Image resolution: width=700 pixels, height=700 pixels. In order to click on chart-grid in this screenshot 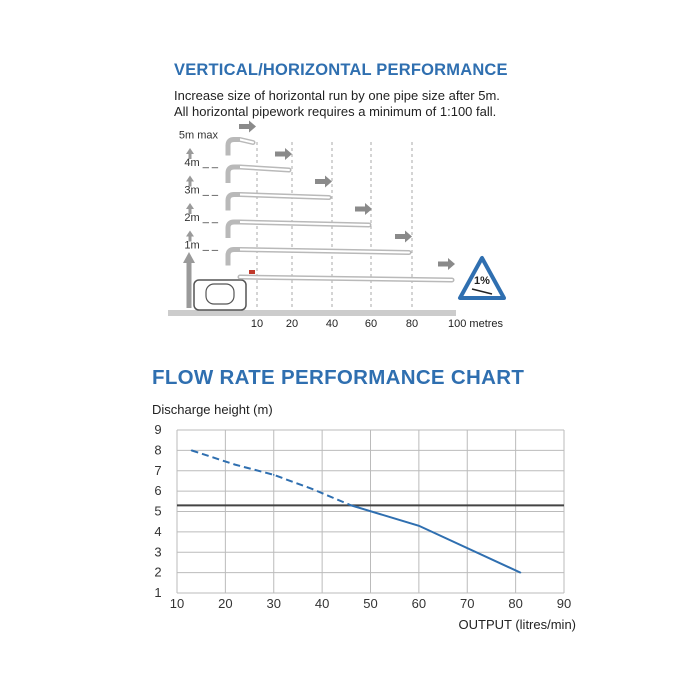, I will do `click(370, 511)`.